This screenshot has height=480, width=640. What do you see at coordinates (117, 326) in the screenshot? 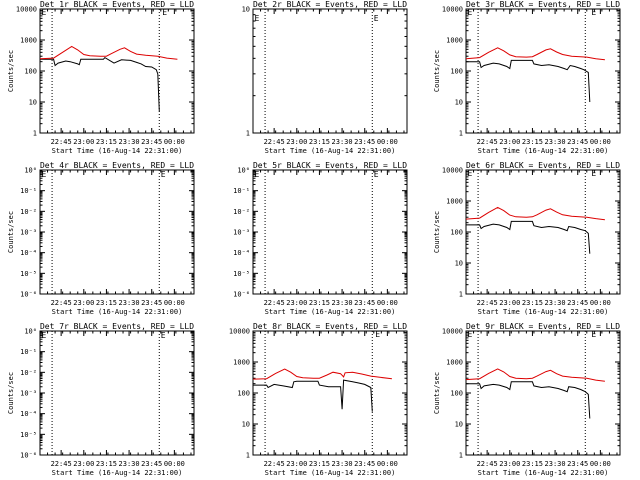
I see `panel-title: Det 7r BLACK = Events, RED = LLD` at bounding box center [117, 326].